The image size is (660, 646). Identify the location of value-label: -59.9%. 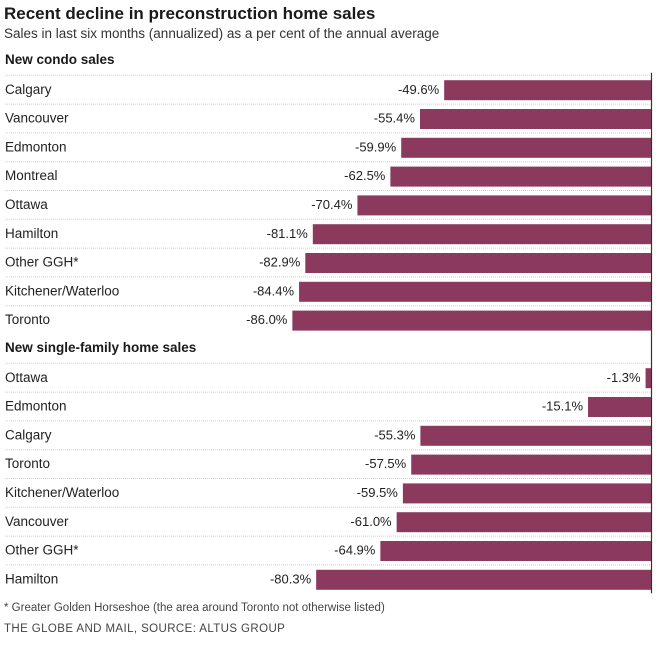
(376, 146).